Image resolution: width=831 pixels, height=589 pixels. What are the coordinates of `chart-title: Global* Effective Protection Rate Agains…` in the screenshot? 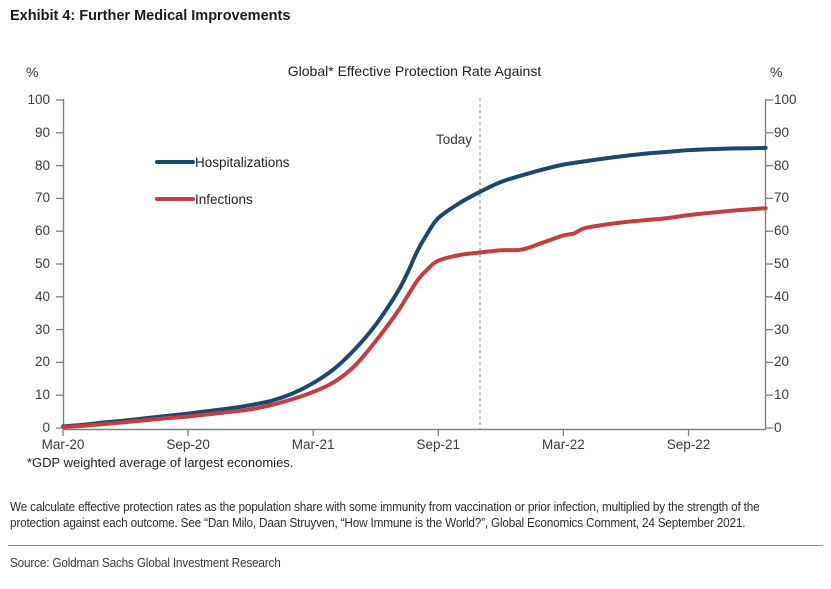 It's located at (414, 71).